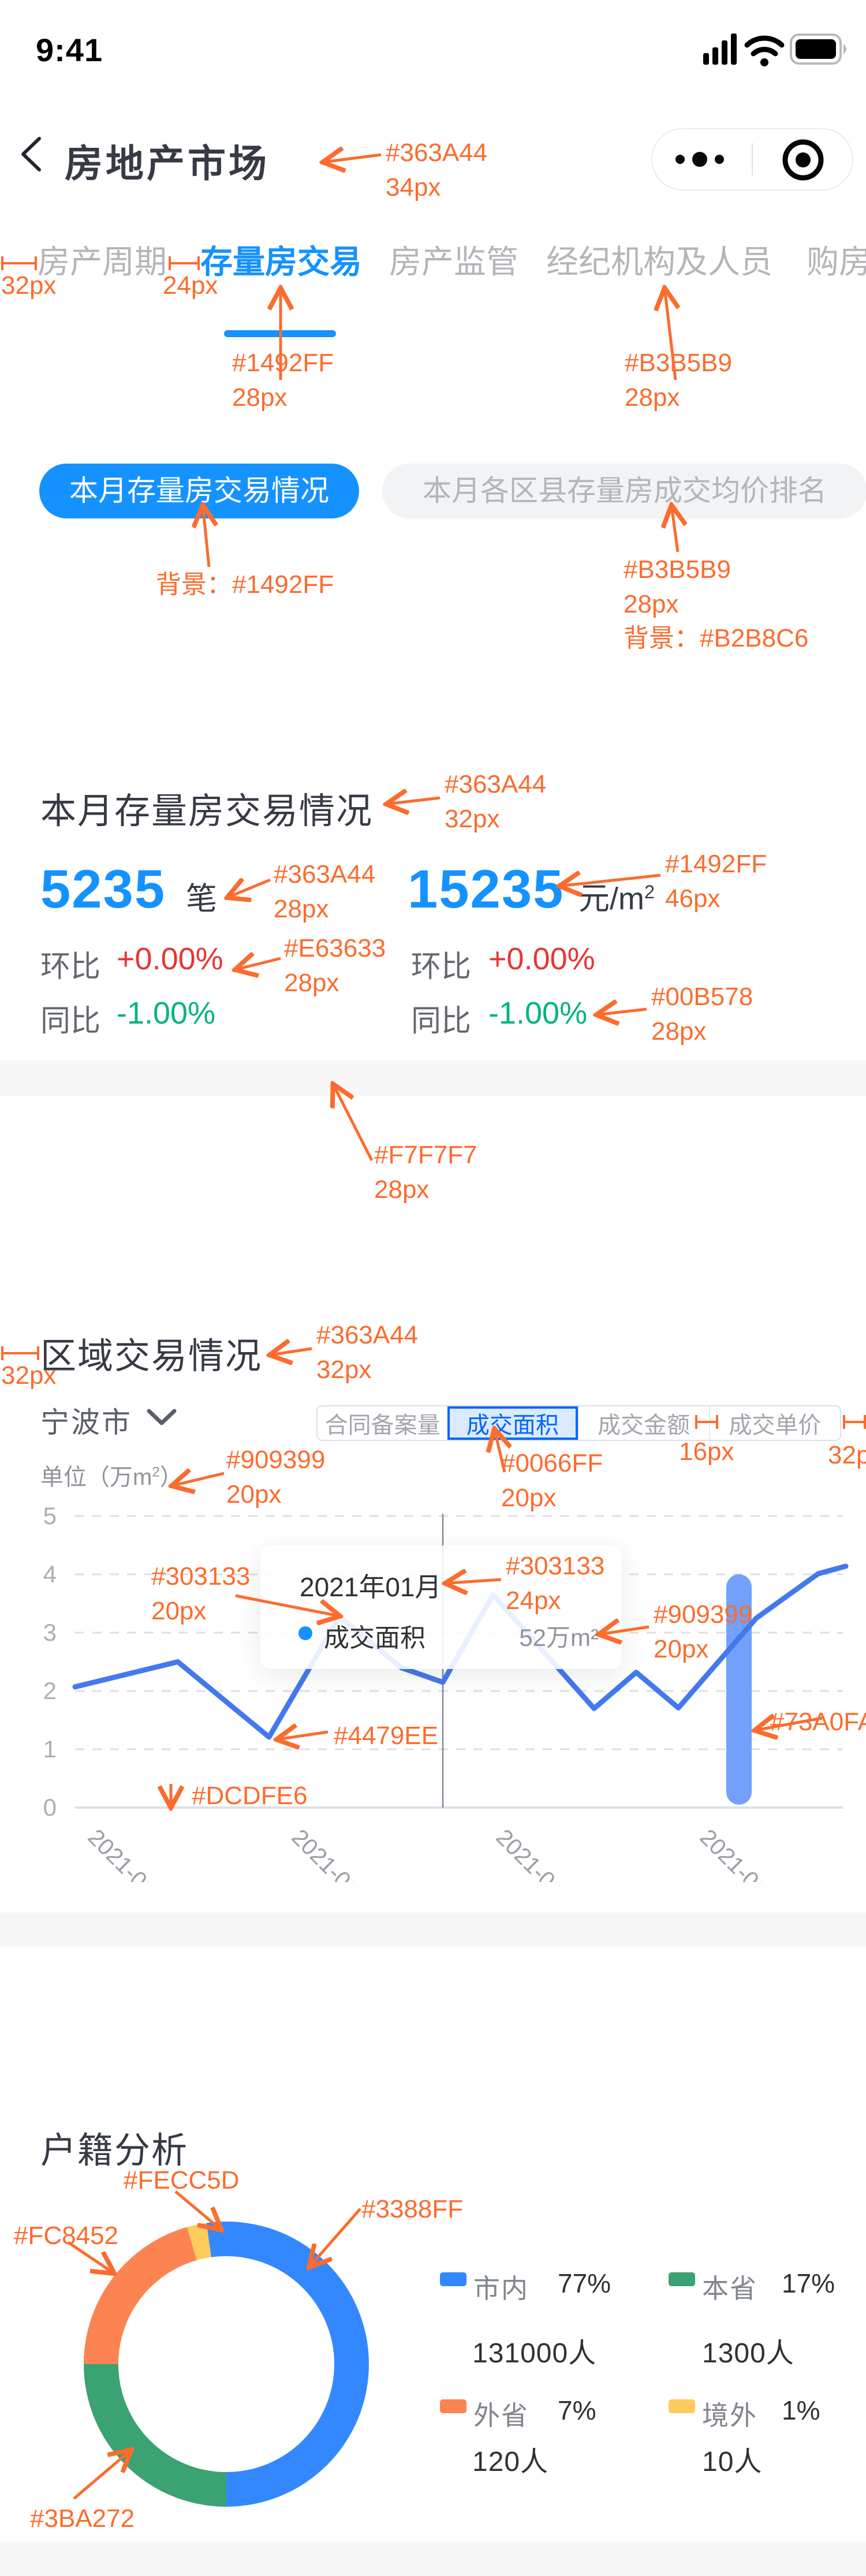 The height and width of the screenshot is (2576, 866). I want to click on deal-count-unit: 笔, so click(201, 899).